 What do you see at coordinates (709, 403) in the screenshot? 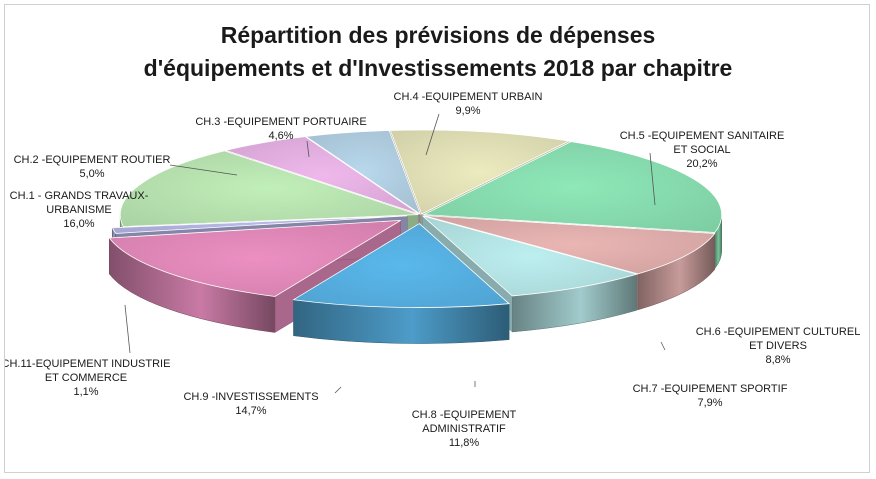
I see `slice-value-label-3: 7,9%` at bounding box center [709, 403].